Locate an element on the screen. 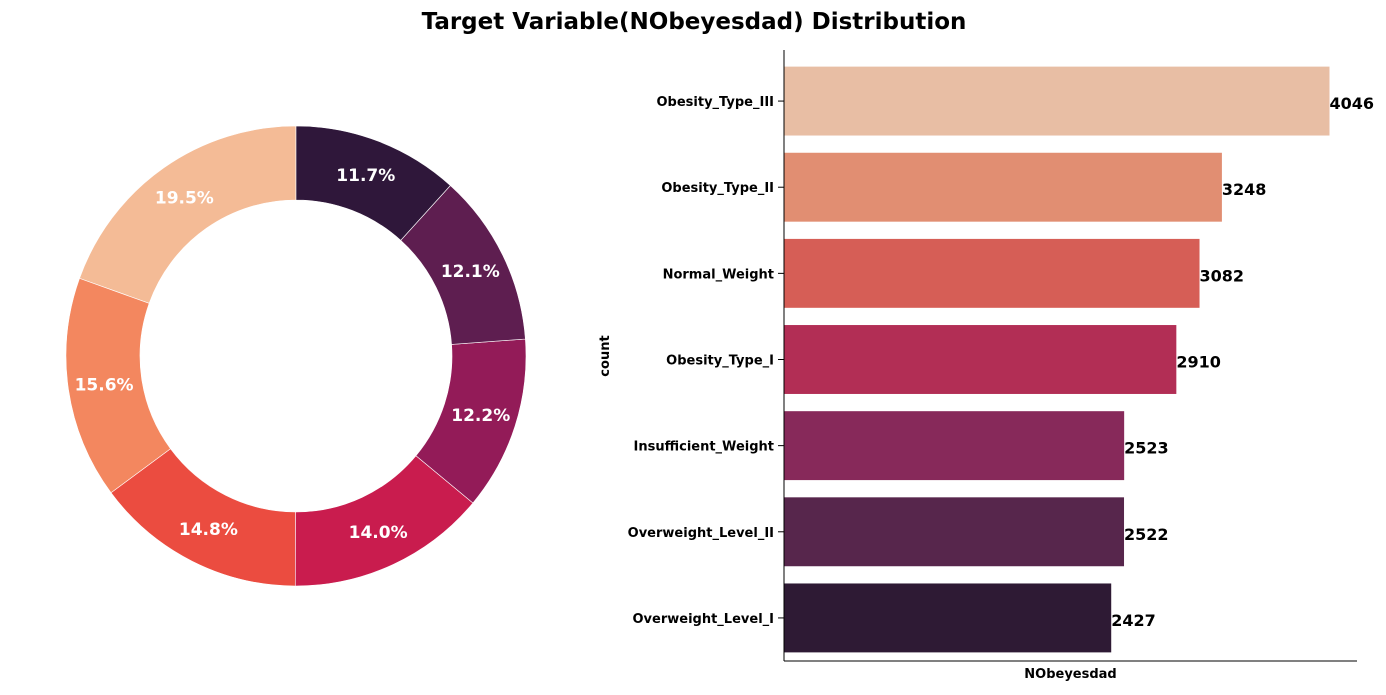 The height and width of the screenshot is (695, 1386). bar-value-label-3: 2910 is located at coordinates (1198, 362).